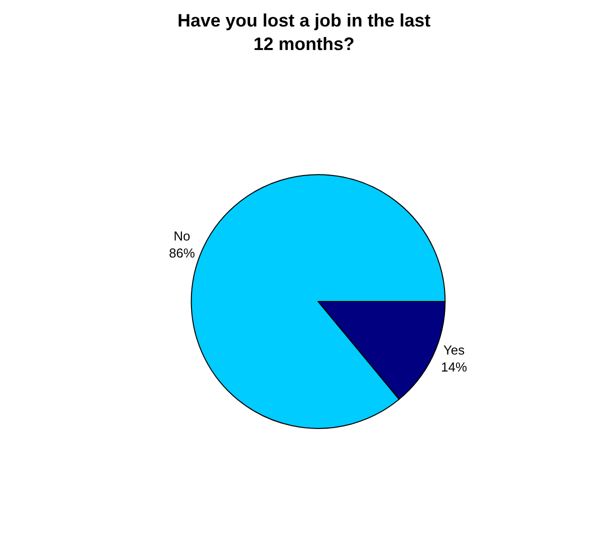  What do you see at coordinates (182, 236) in the screenshot?
I see `slice-label: No` at bounding box center [182, 236].